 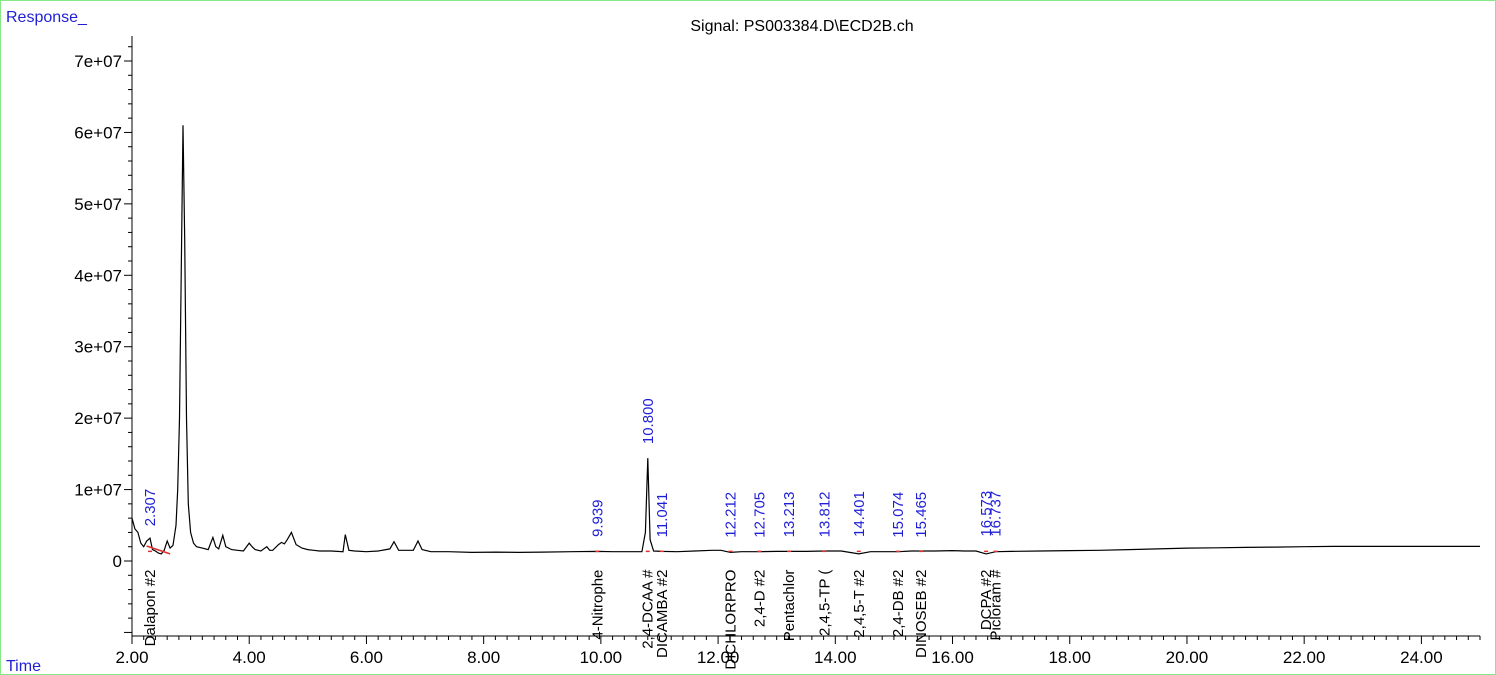 What do you see at coordinates (648, 421) in the screenshot?
I see `peak-retention-time: 10.800` at bounding box center [648, 421].